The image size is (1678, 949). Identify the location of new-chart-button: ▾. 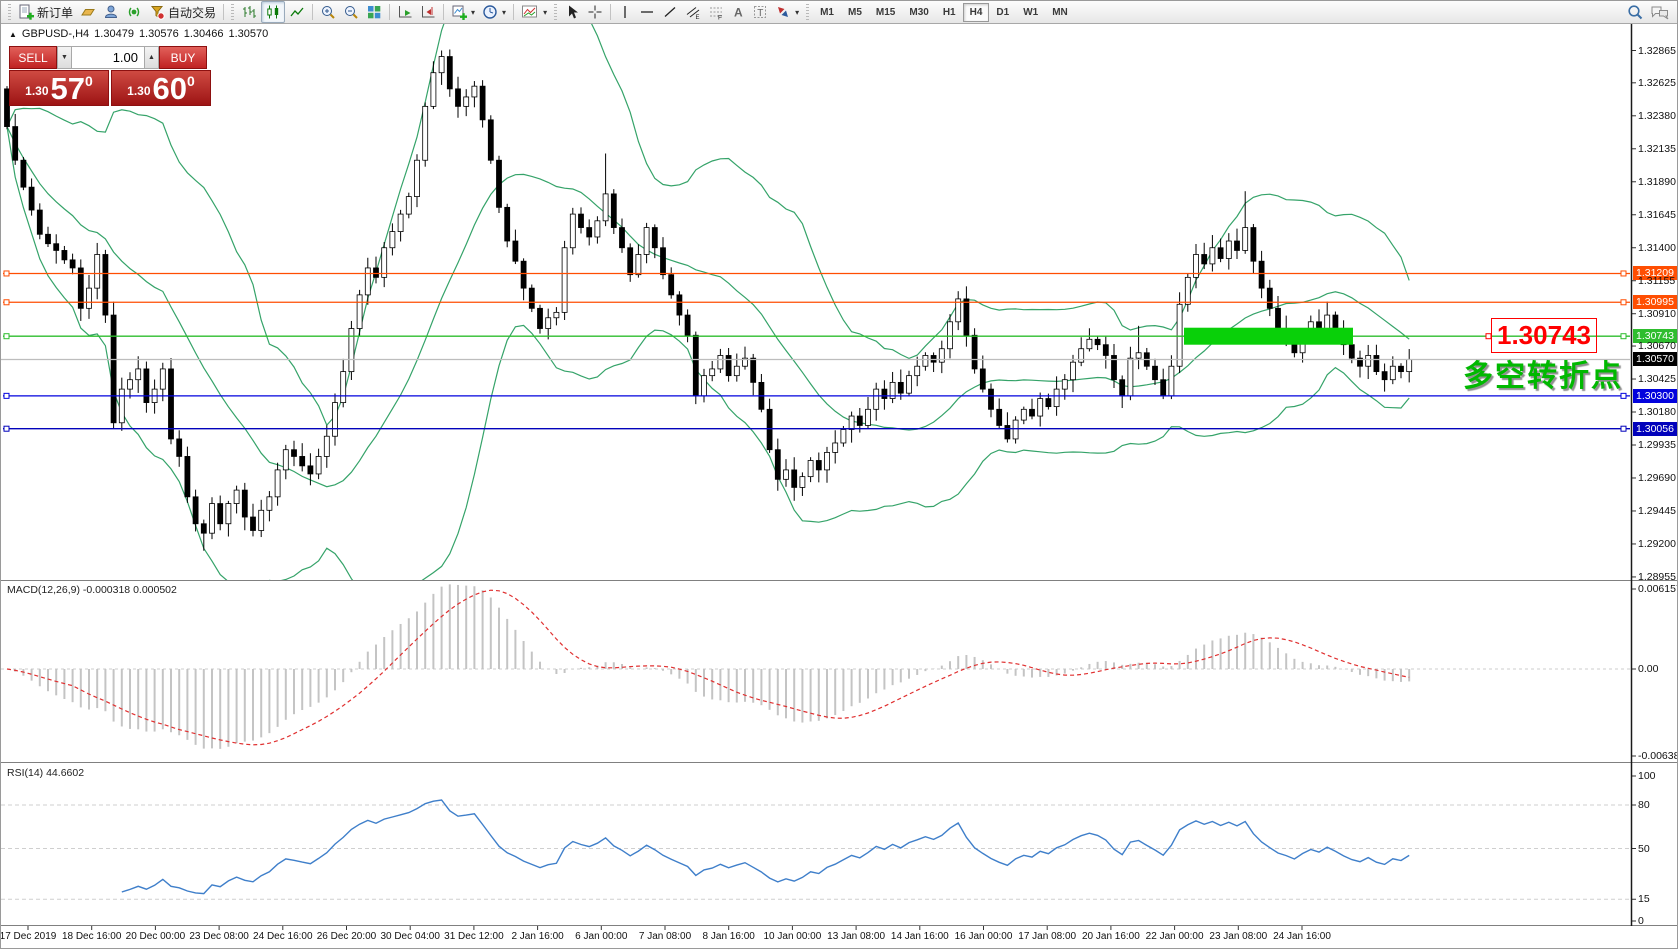
(463, 12).